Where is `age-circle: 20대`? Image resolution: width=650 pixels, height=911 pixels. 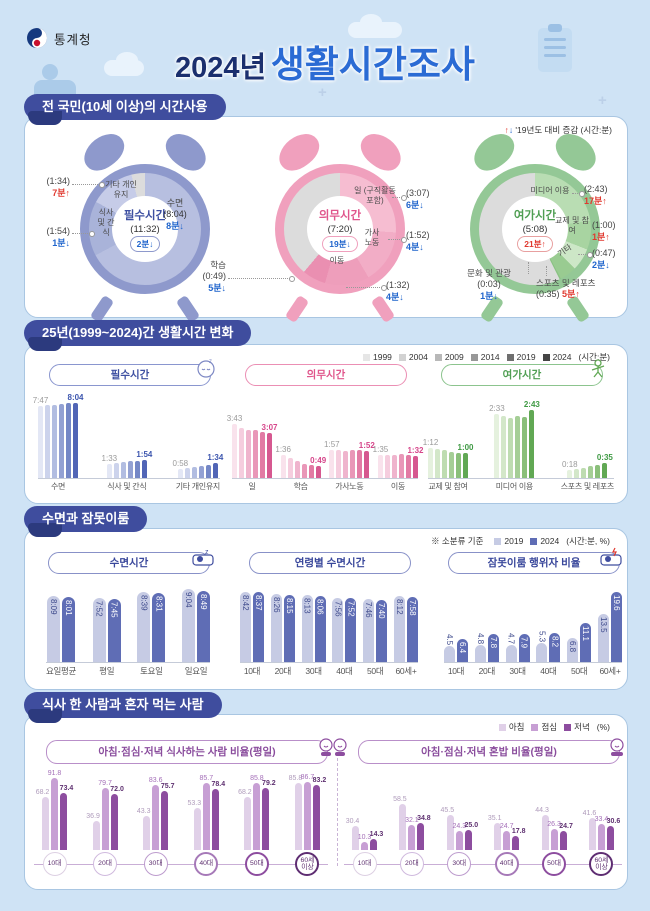
age-circle: 20대 is located at coordinates (411, 864).